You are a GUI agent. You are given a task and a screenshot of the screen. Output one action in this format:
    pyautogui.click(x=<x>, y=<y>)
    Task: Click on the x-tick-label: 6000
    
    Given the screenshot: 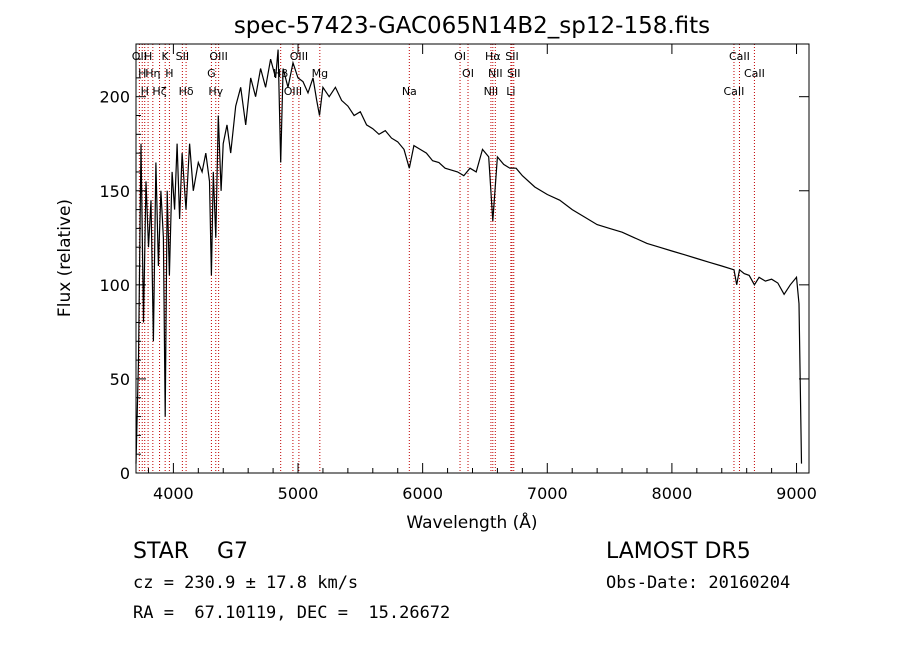 What is the action you would take?
    pyautogui.click(x=422, y=493)
    